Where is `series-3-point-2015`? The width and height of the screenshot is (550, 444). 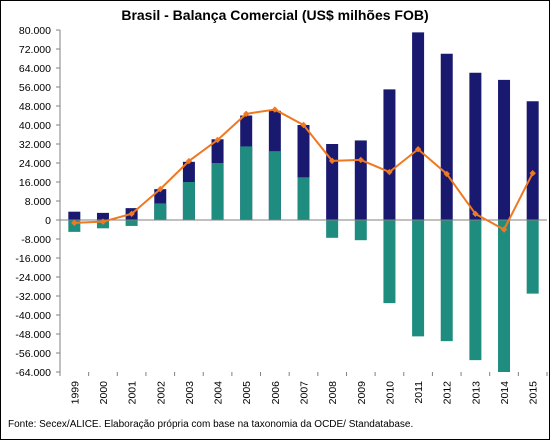
series-3-point-2015 is located at coordinates (532, 173).